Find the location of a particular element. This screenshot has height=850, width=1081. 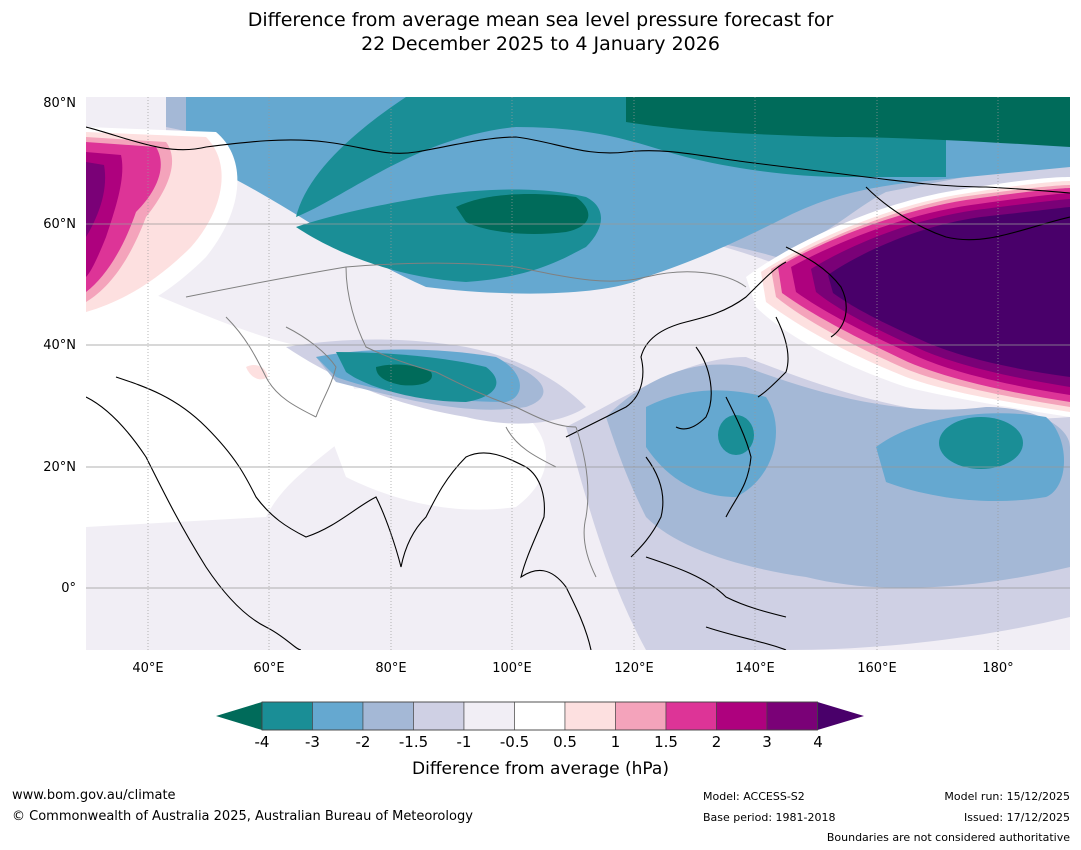

colorbar-arrow-high is located at coordinates (840, 716).